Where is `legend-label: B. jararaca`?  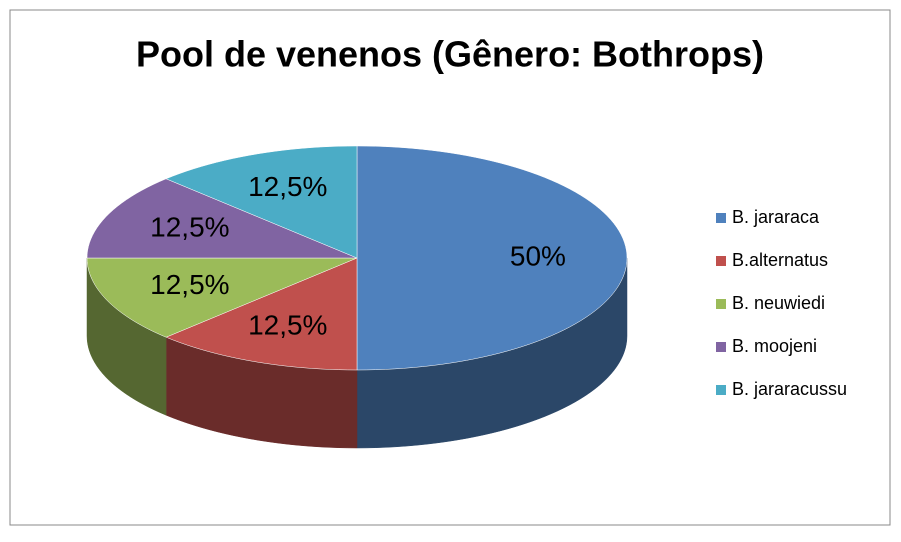
legend-label: B. jararaca is located at coordinates (776, 217).